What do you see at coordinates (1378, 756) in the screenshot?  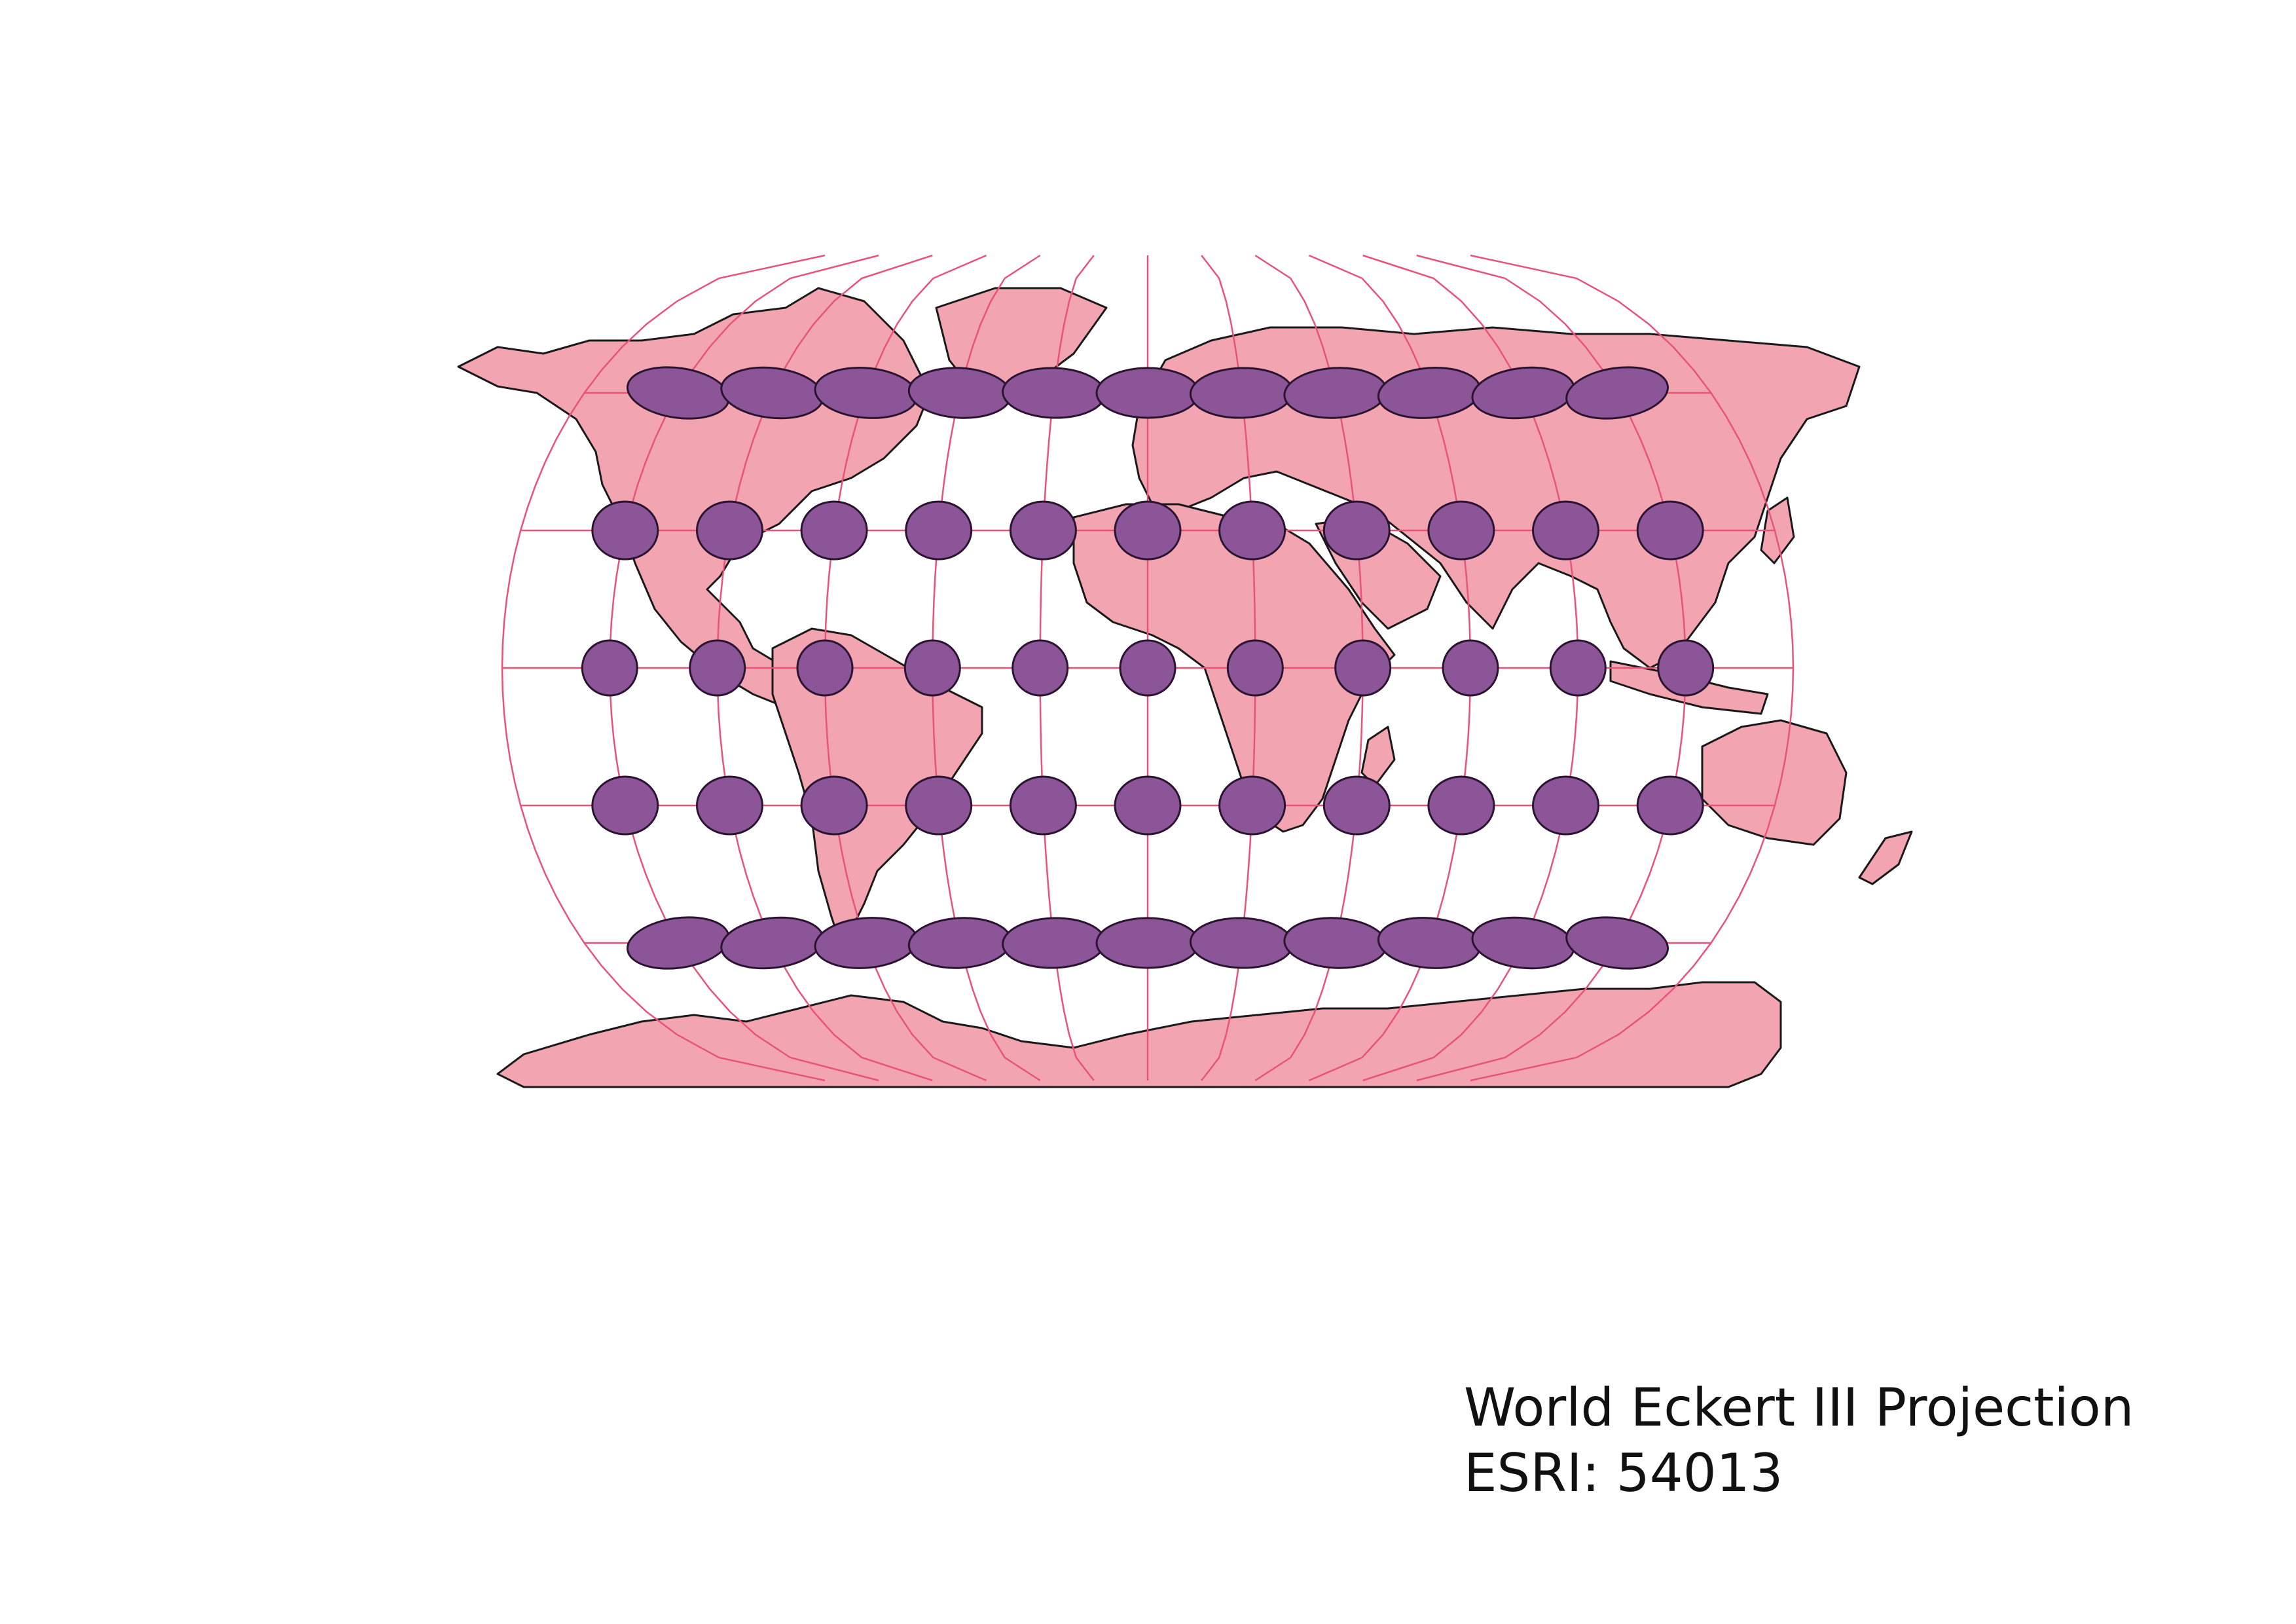 I see `landmass-madagascar` at bounding box center [1378, 756].